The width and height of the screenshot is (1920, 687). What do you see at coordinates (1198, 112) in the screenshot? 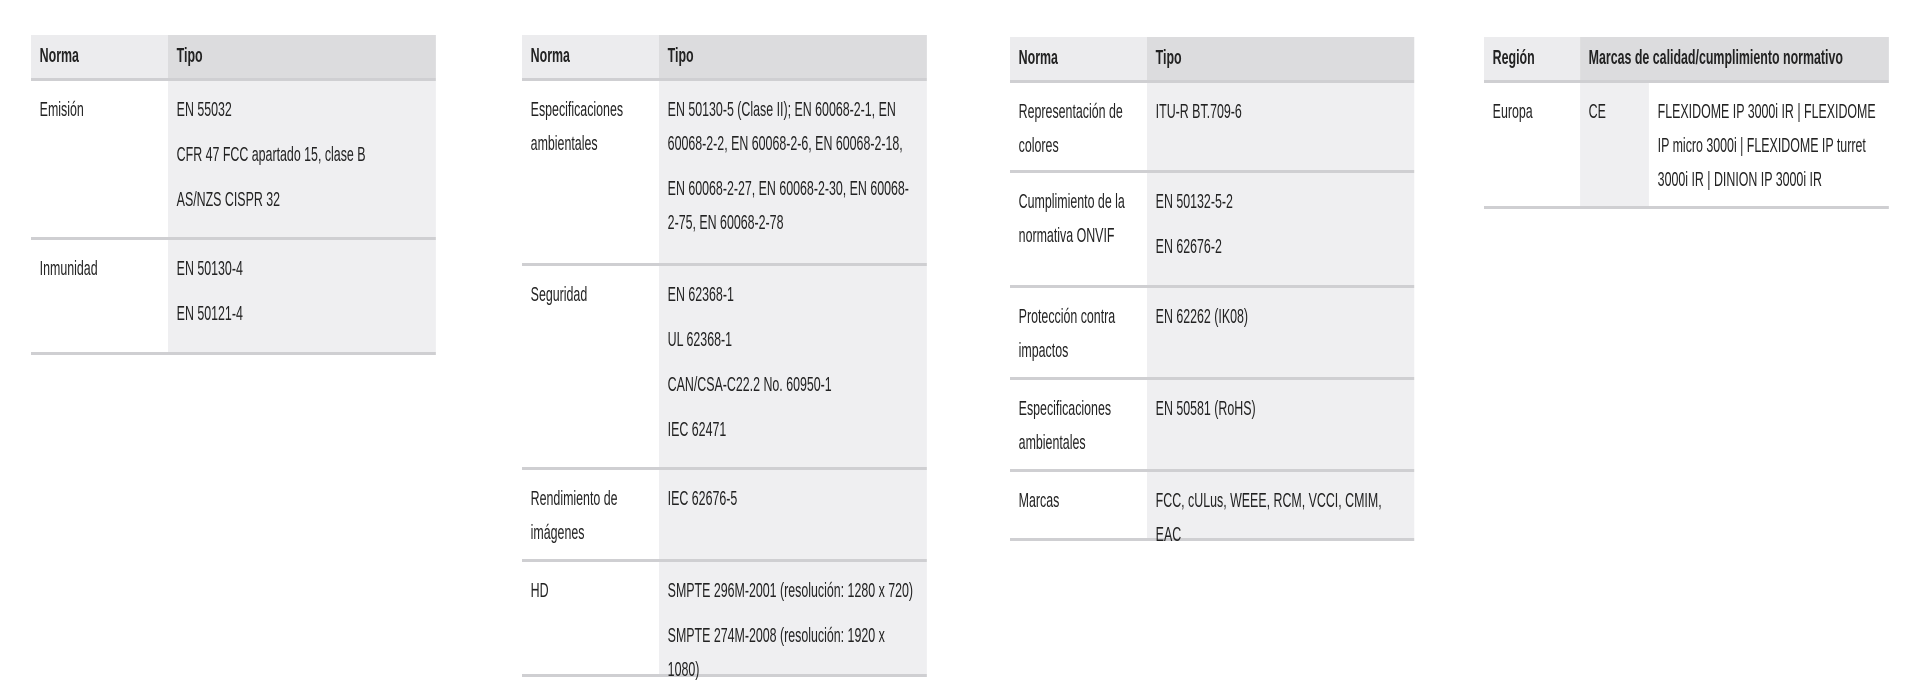
I see `value-item: ITU-R BT.709-6` at bounding box center [1198, 112].